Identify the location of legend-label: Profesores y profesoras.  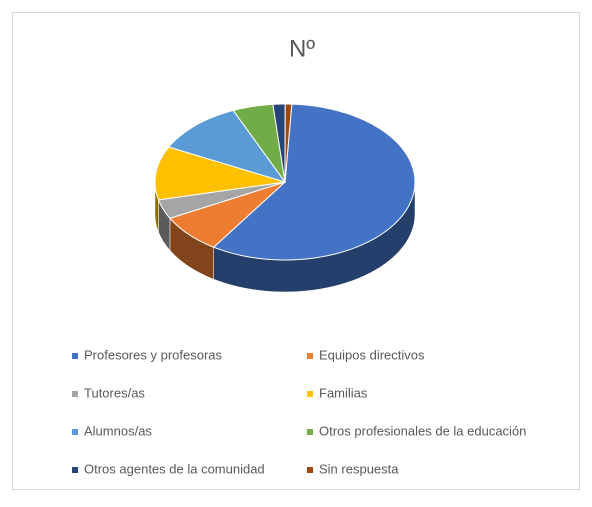
(153, 354).